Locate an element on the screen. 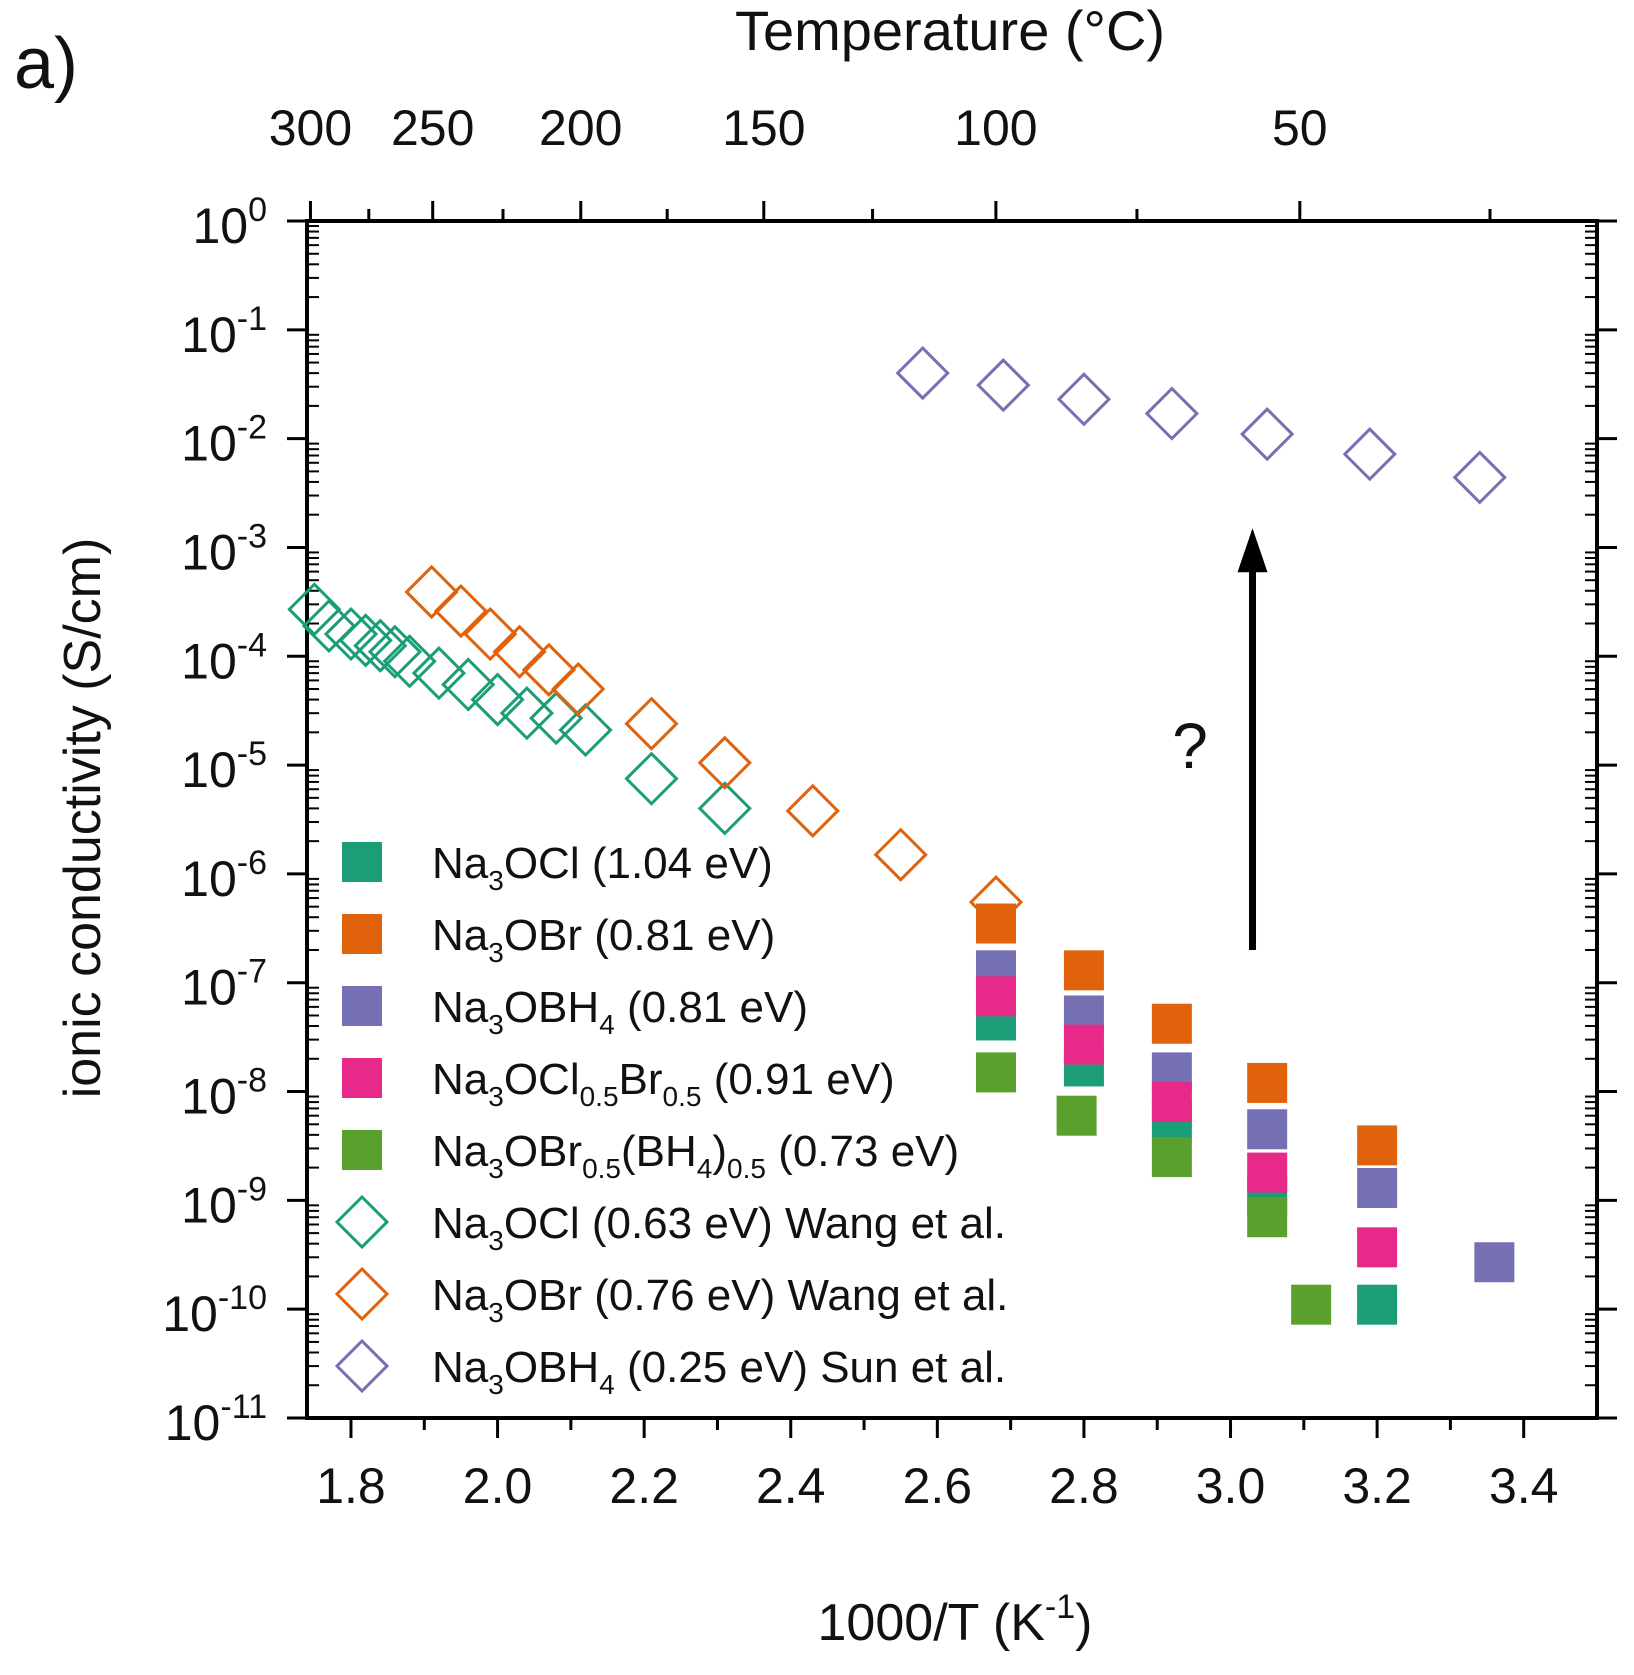 Image resolution: width=1634 pixels, height=1675 pixels. legend-label: Na3OCl0.5Br0.5 (0.91 eV) is located at coordinates (663, 1083).